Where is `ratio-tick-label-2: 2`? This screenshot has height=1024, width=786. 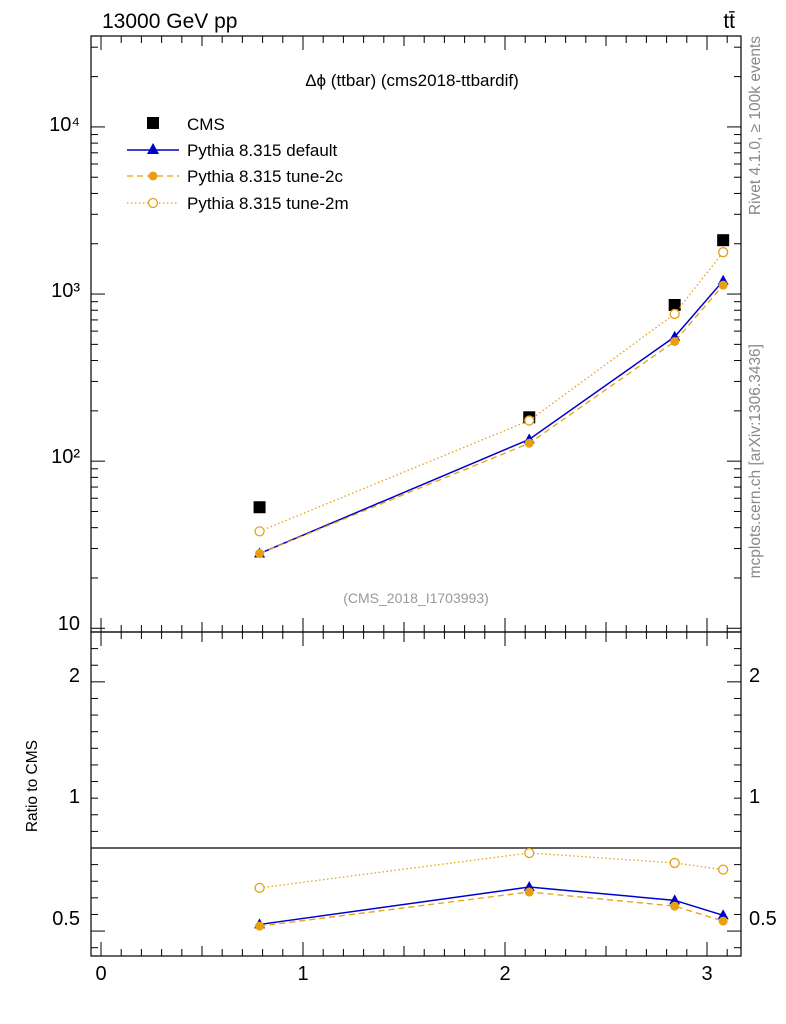 ratio-tick-label-2: 2 is located at coordinates (74, 676).